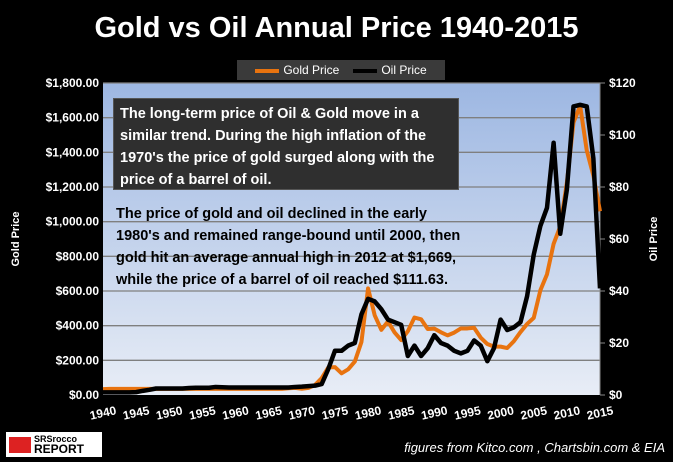  Describe the element at coordinates (268, 412) in the screenshot. I see `x-tick-label: 1965` at that location.